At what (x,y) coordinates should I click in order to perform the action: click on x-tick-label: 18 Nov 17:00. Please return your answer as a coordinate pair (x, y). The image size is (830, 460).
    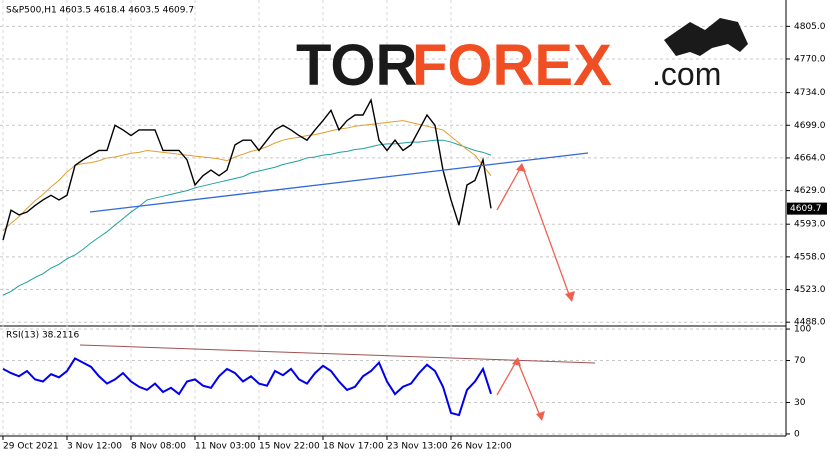
    Looking at the image, I should click on (353, 447).